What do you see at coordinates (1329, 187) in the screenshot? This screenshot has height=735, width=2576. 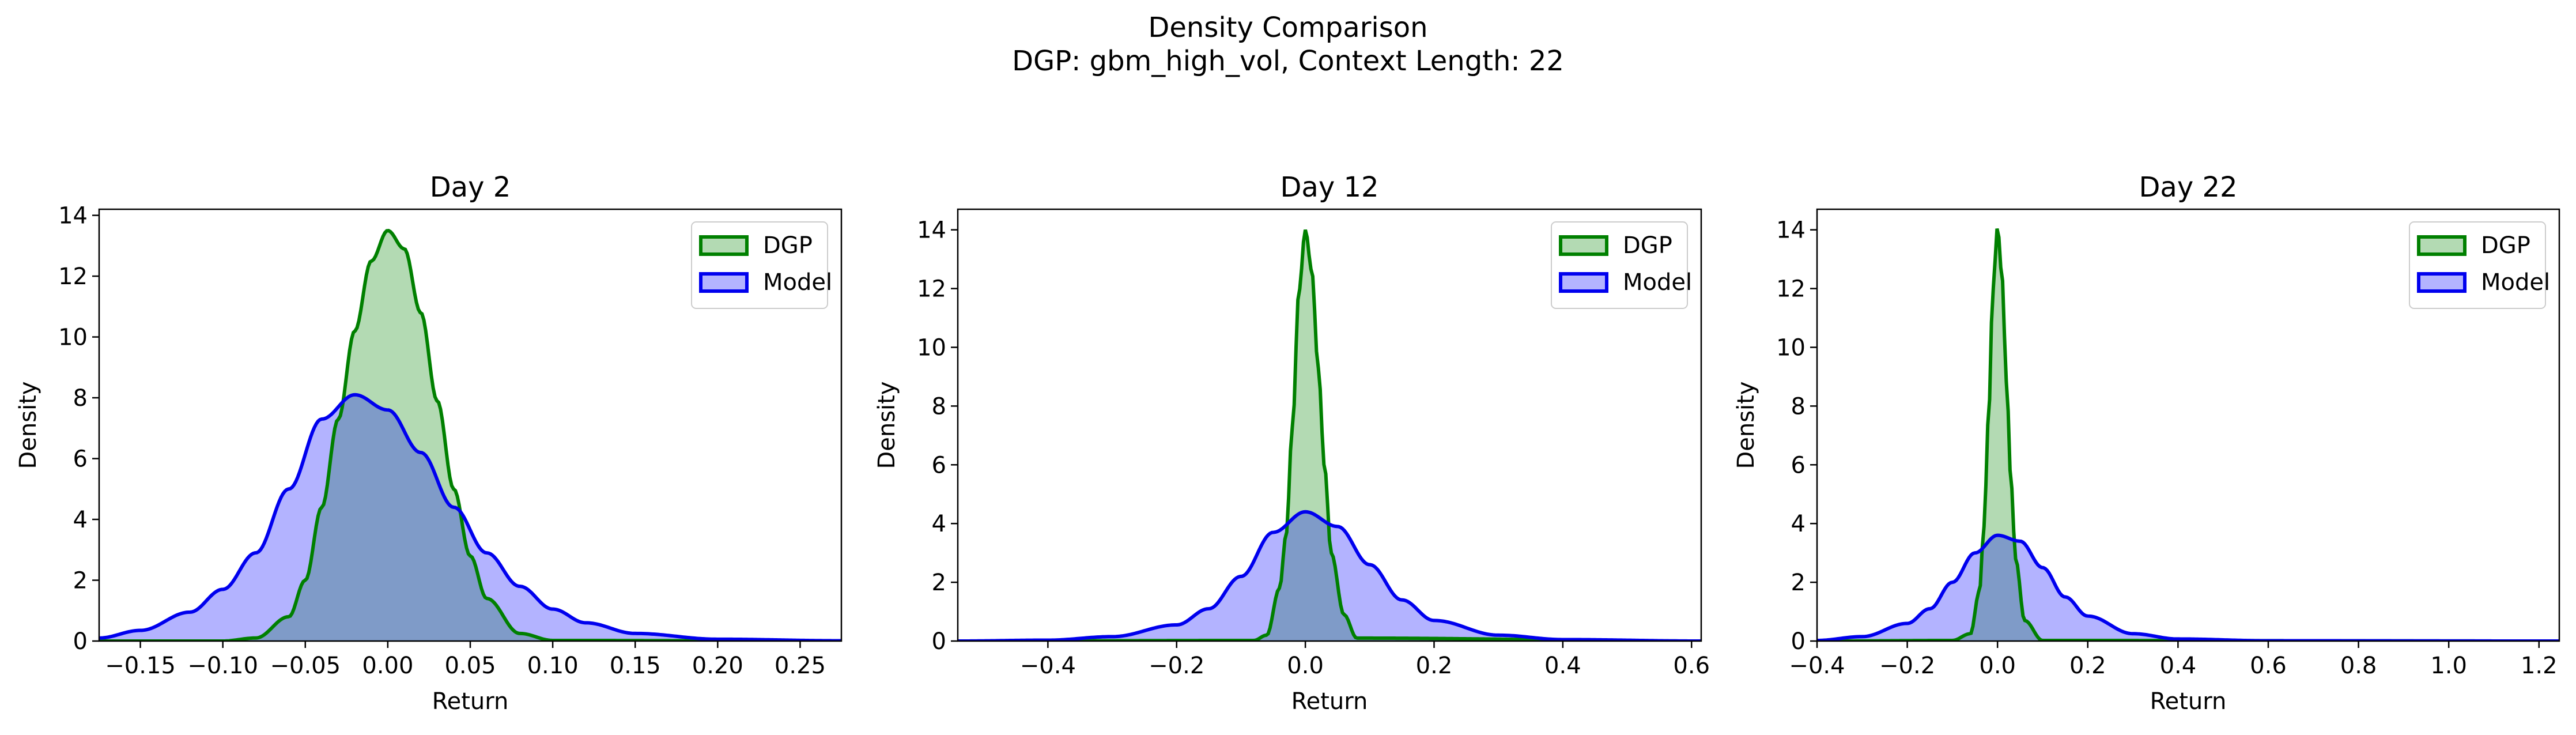 I see `panel-title: Day 12` at bounding box center [1329, 187].